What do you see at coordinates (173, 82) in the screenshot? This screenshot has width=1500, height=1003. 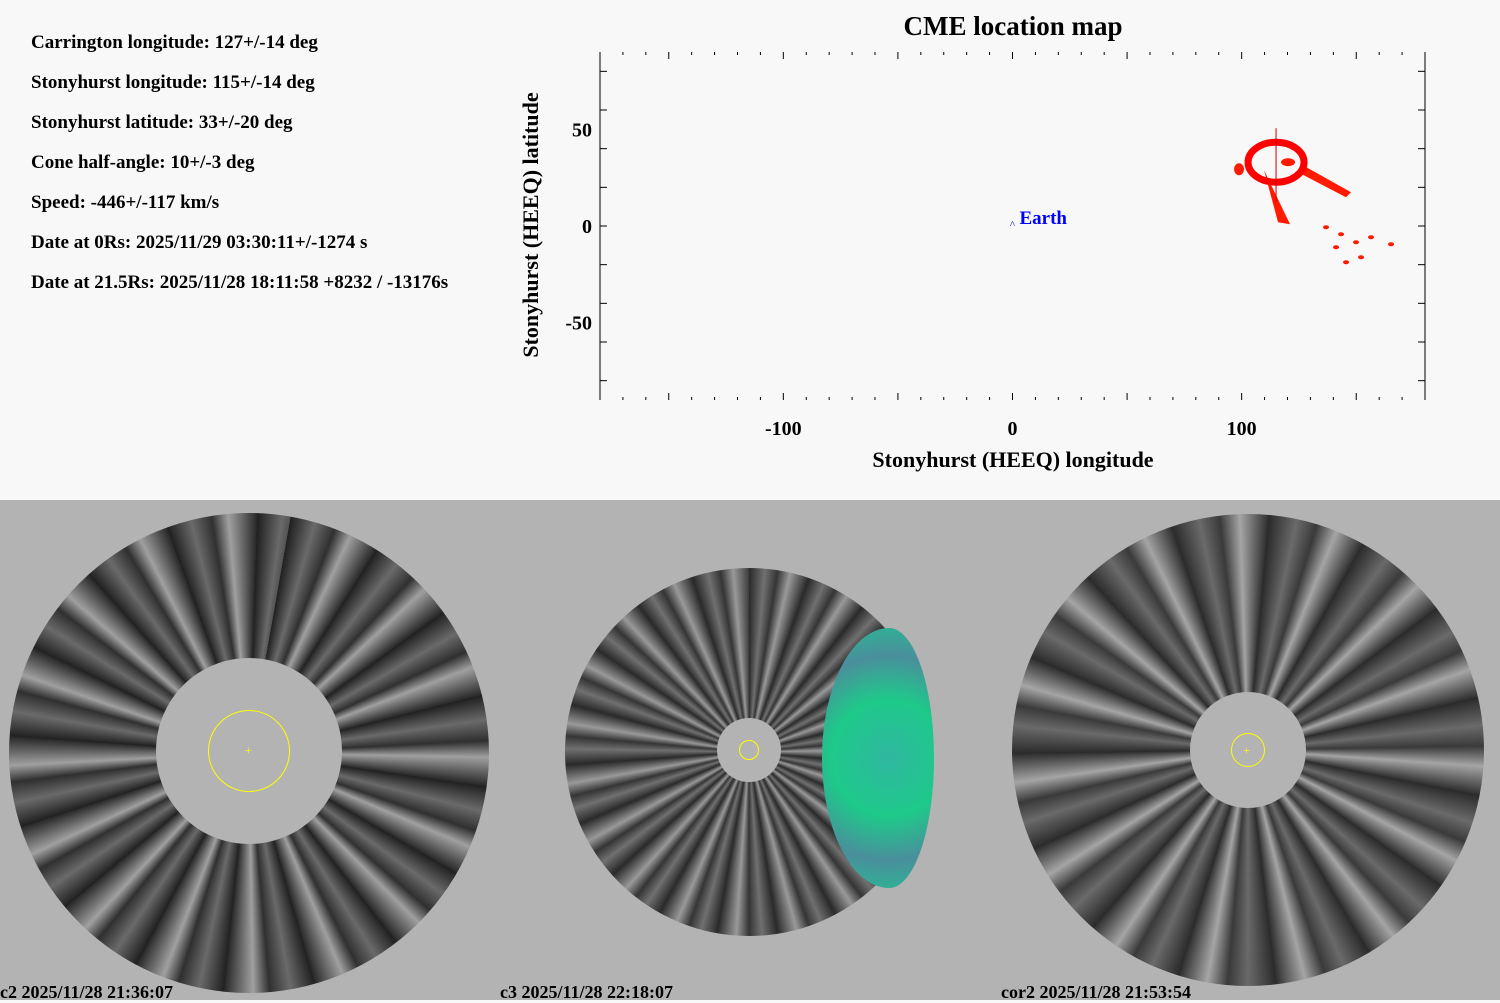 I see `stonyhurst-longitude: Stonyhurst longitude: 115+/-14 deg` at bounding box center [173, 82].